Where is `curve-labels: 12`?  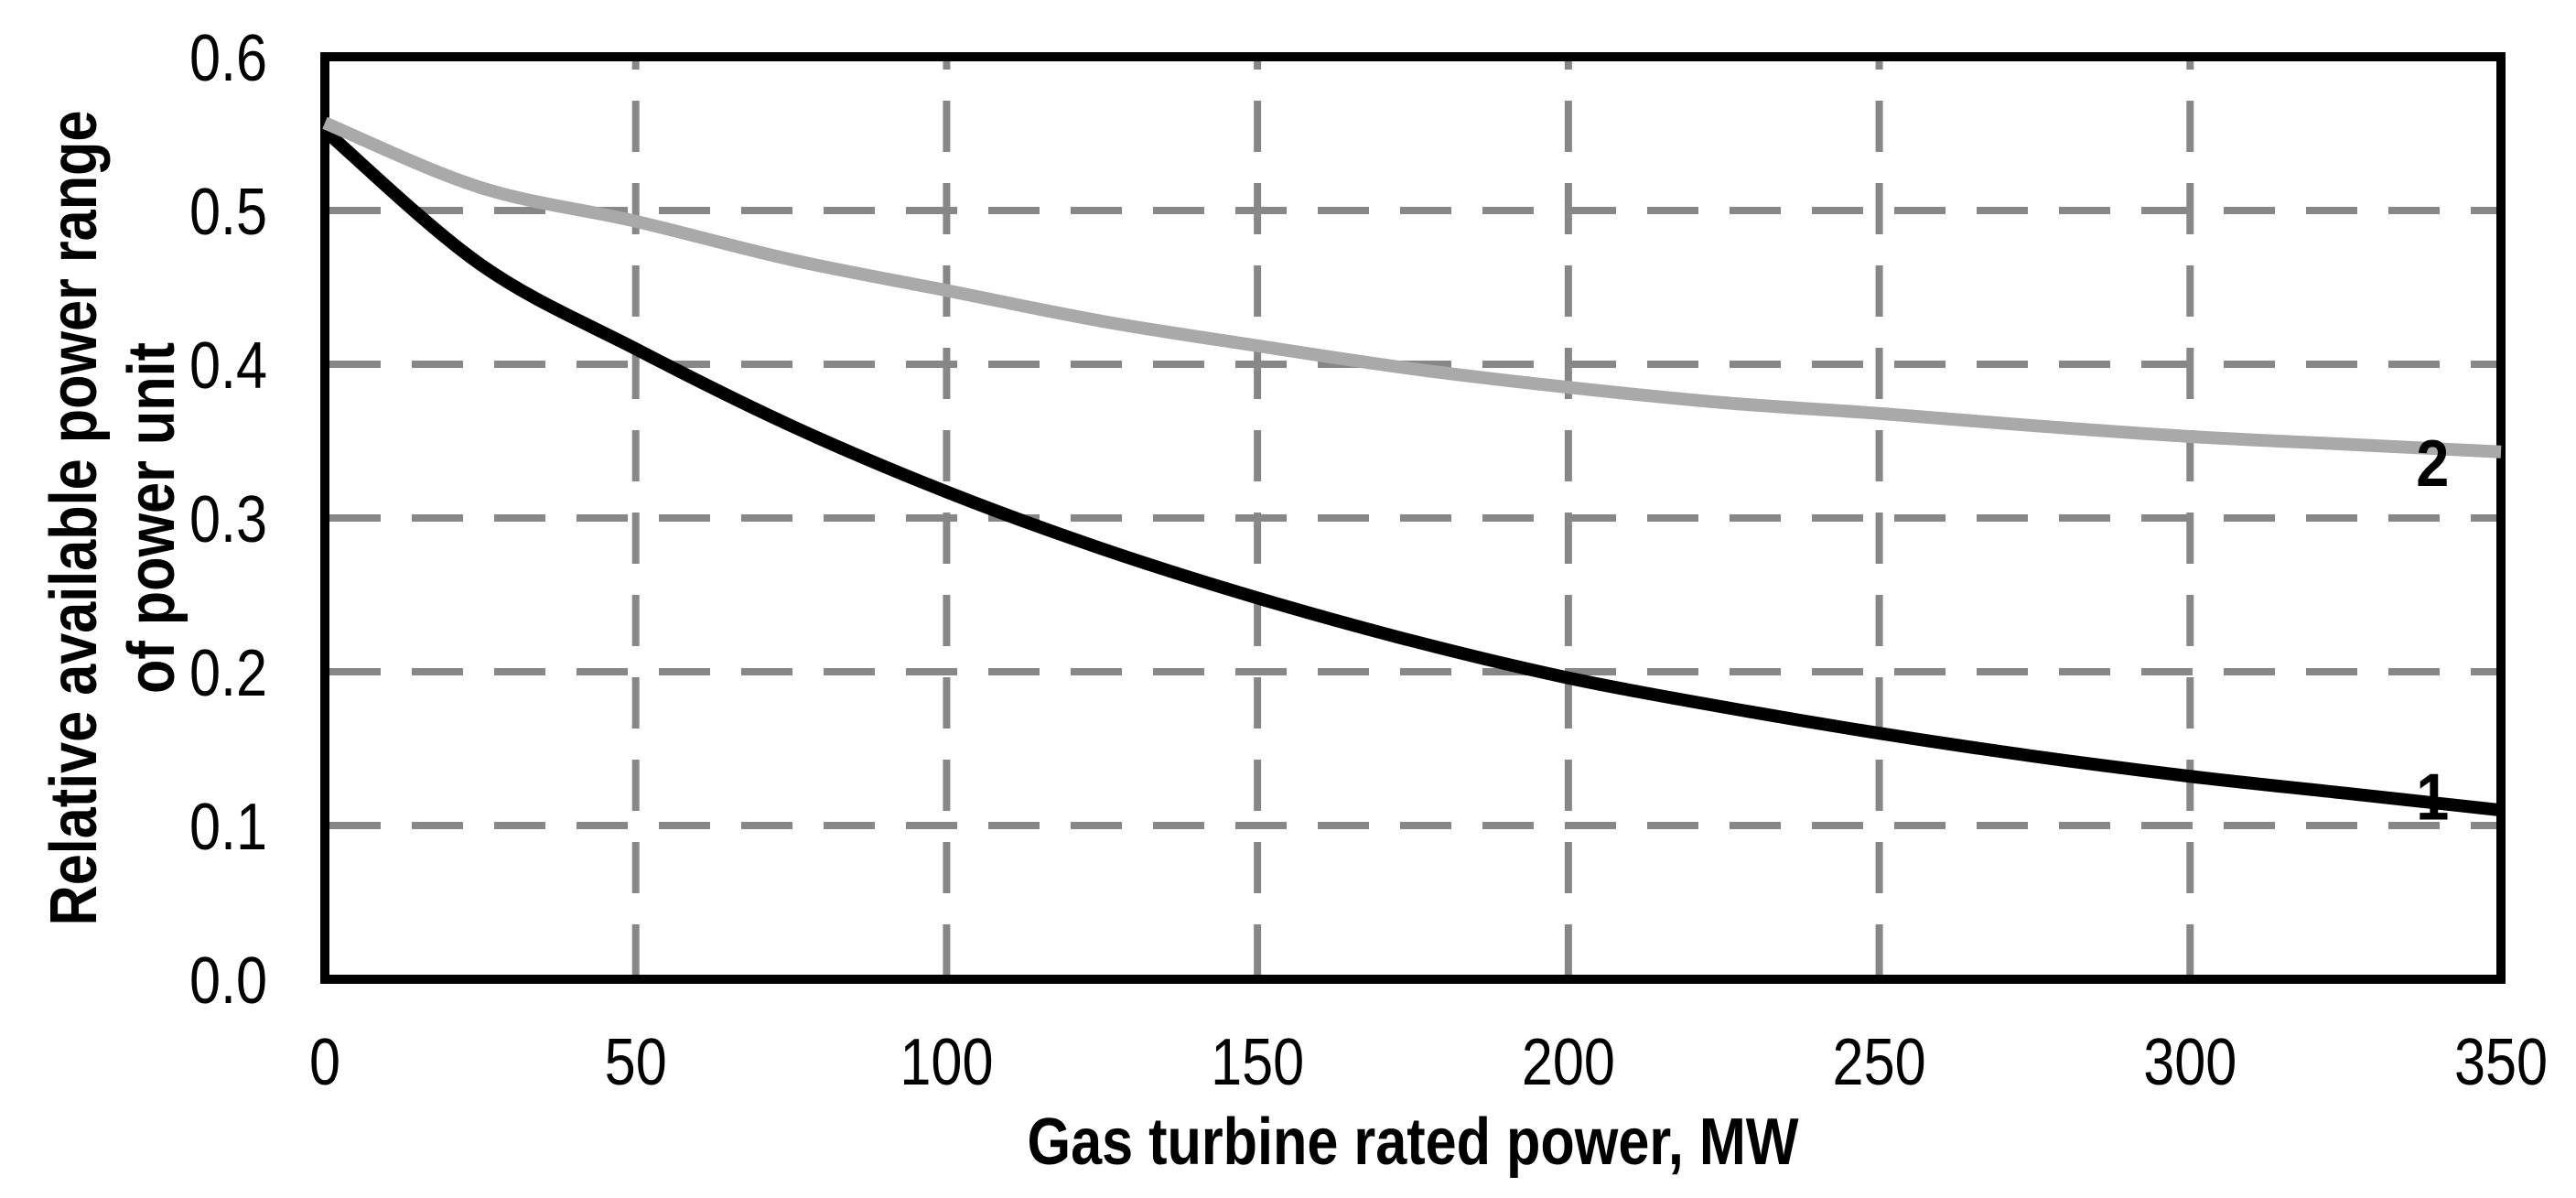
curve-labels: 12 is located at coordinates (2432, 631).